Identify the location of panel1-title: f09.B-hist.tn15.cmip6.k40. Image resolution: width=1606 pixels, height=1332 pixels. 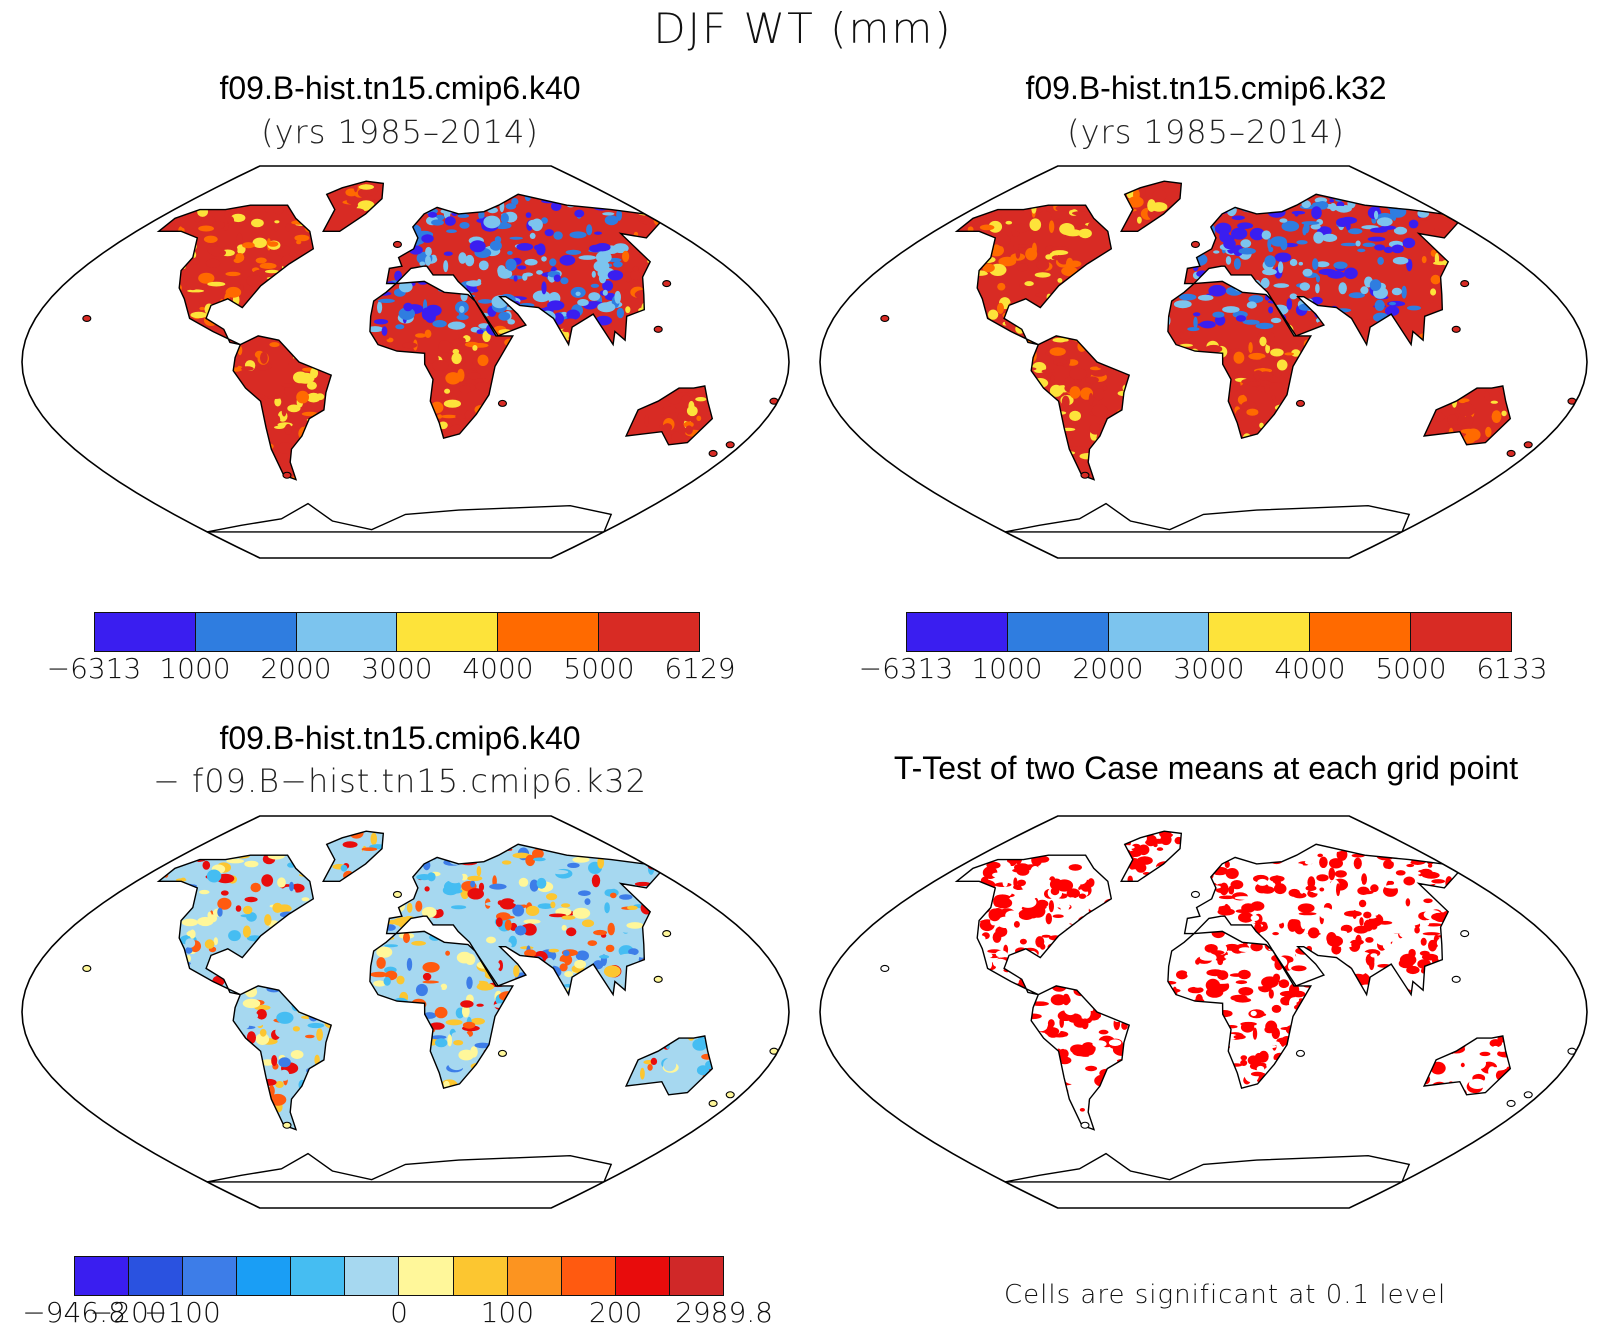
(400, 88).